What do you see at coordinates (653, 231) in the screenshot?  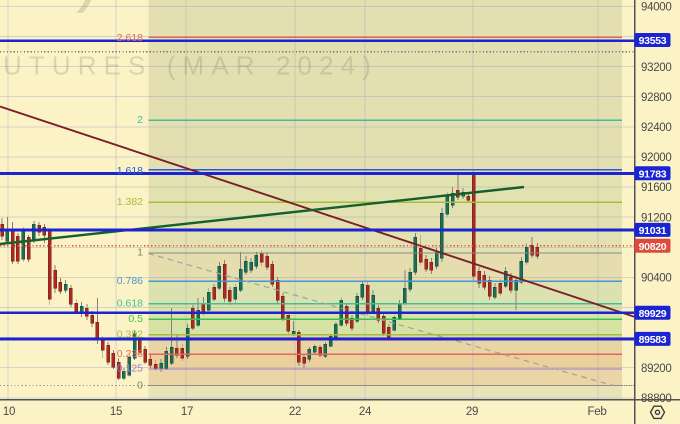 I see `svg-text: 91031` at bounding box center [653, 231].